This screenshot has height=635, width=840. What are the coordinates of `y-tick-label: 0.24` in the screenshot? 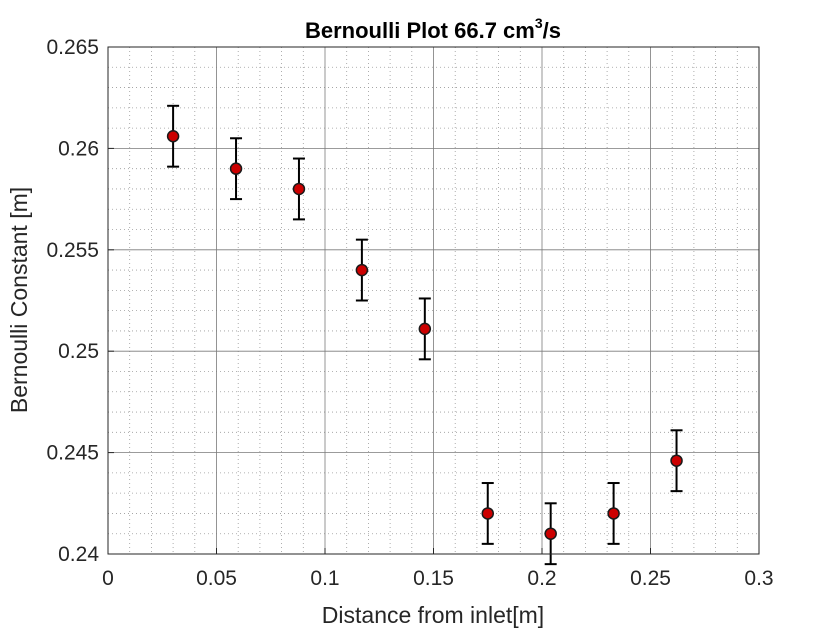 It's located at (78, 554).